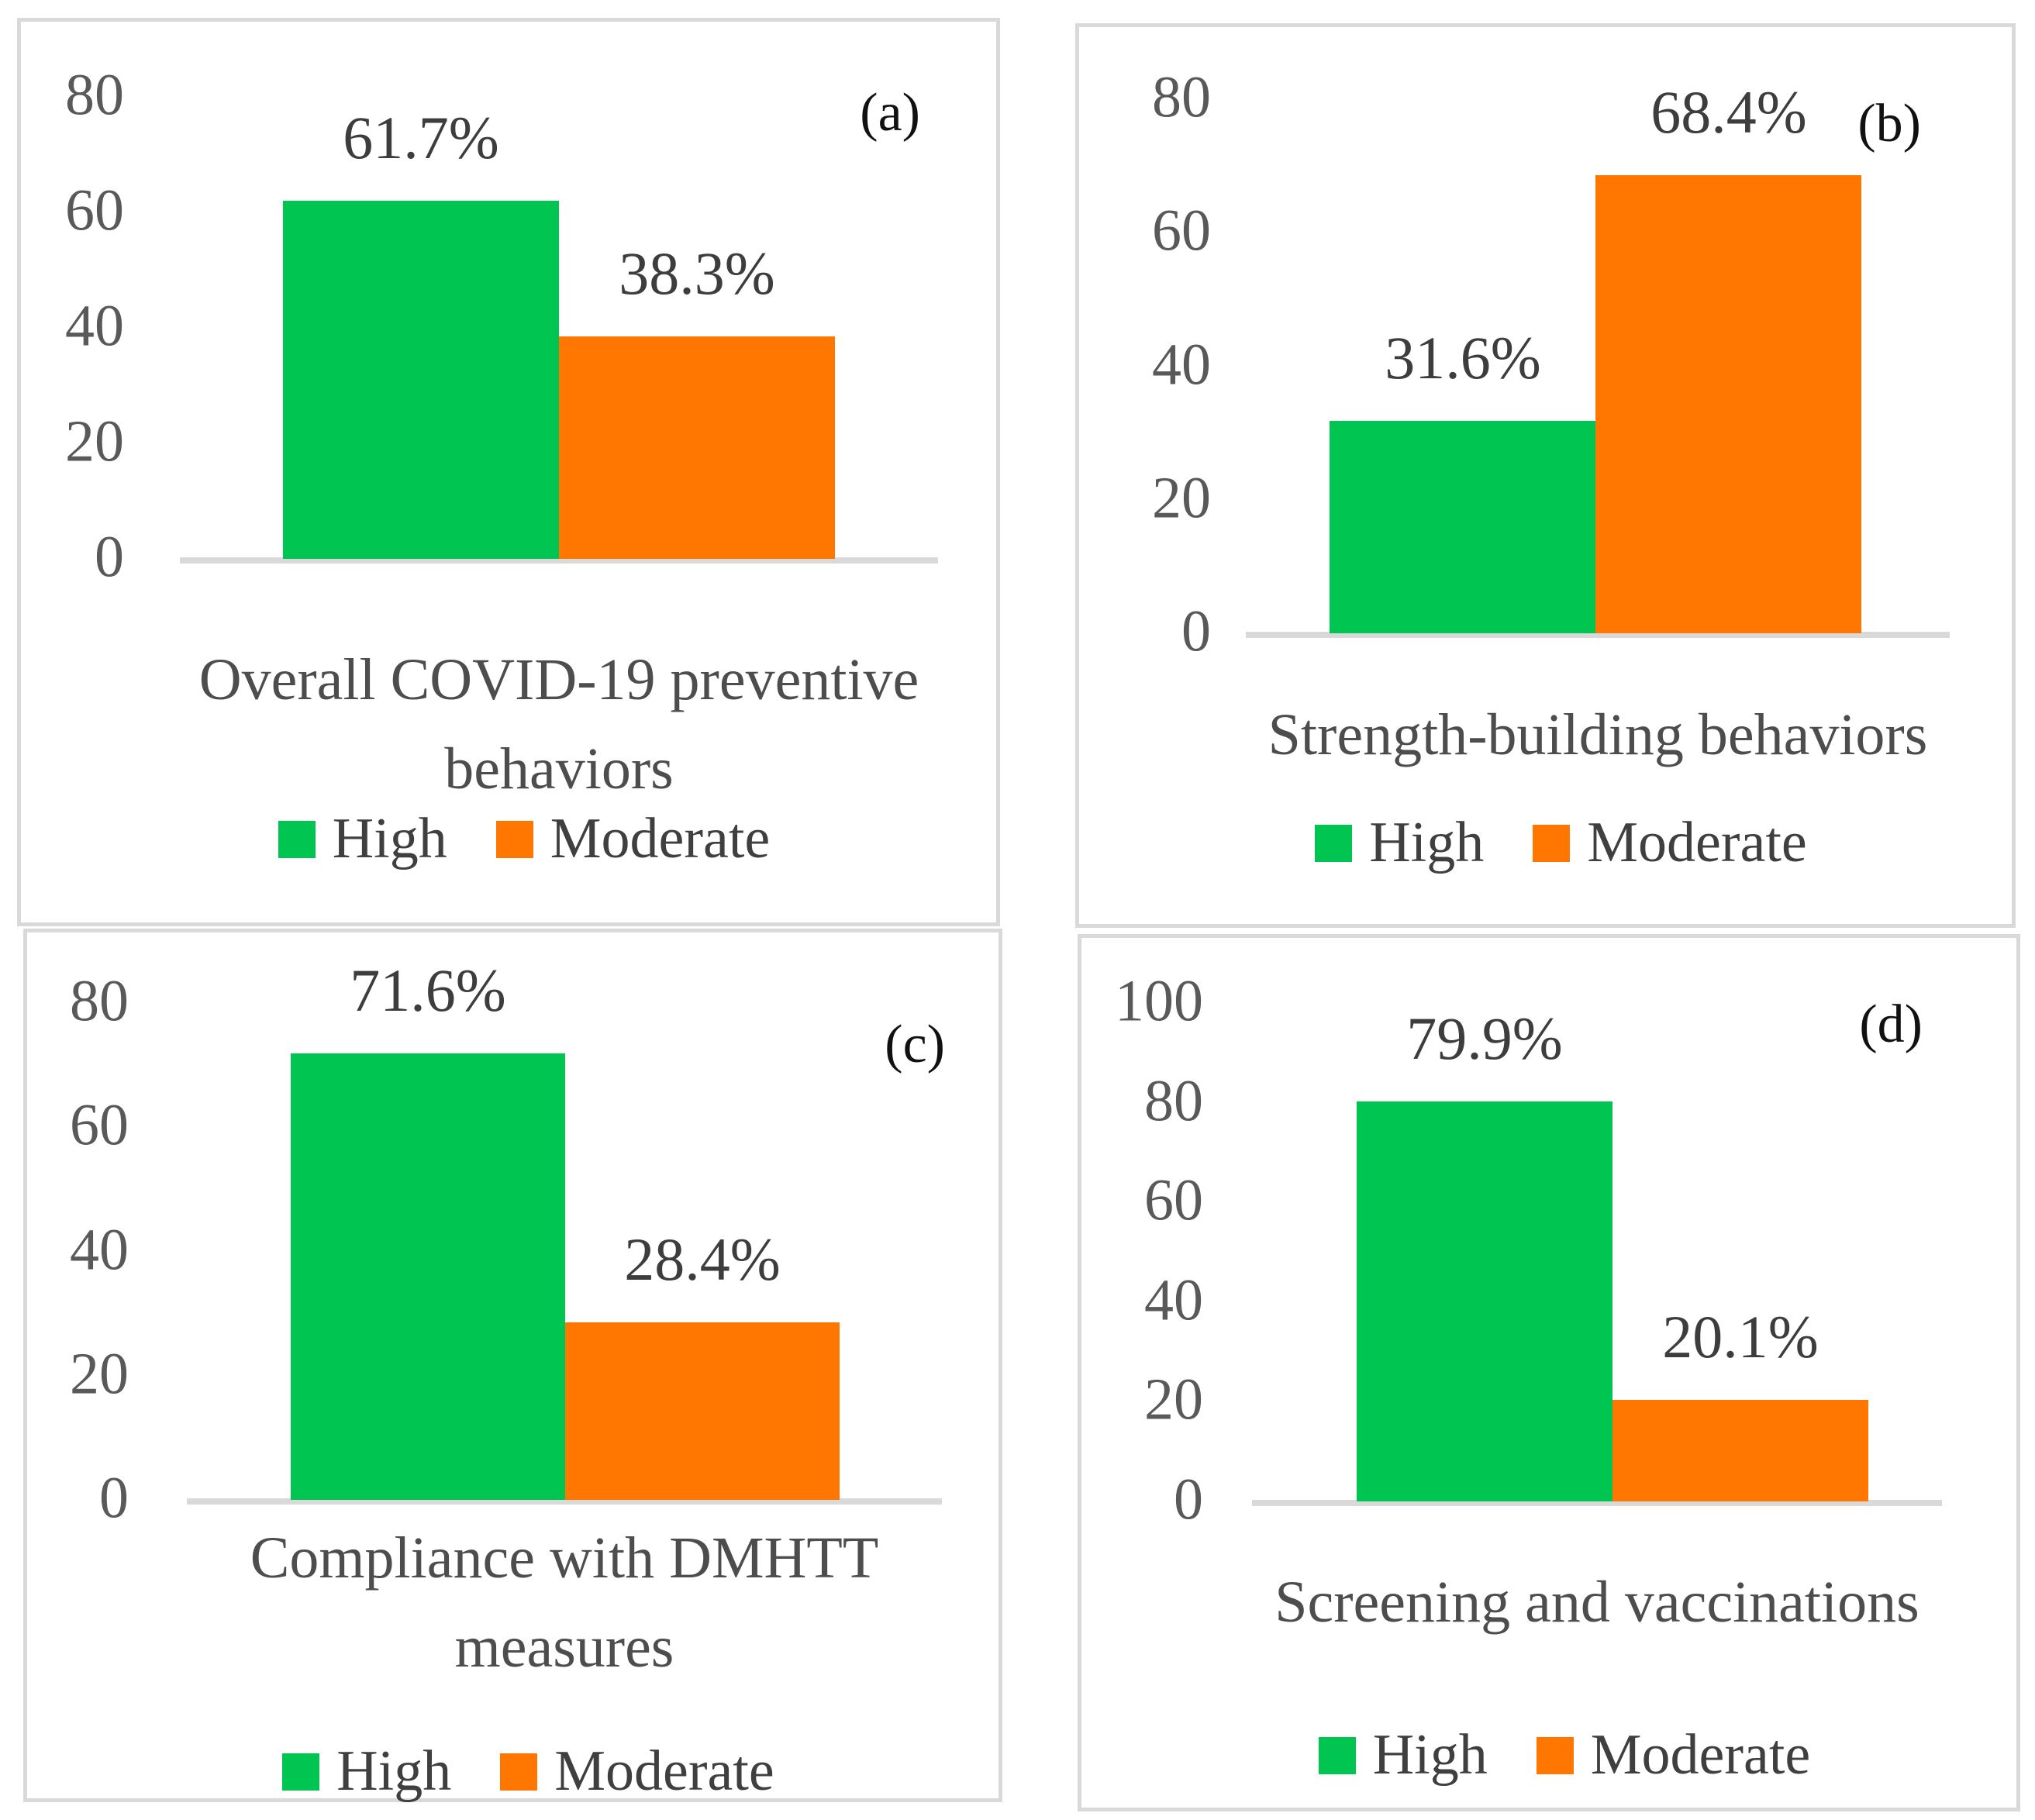  Describe the element at coordinates (1728, 112) in the screenshot. I see `bar-value-label: 68.4%` at that location.